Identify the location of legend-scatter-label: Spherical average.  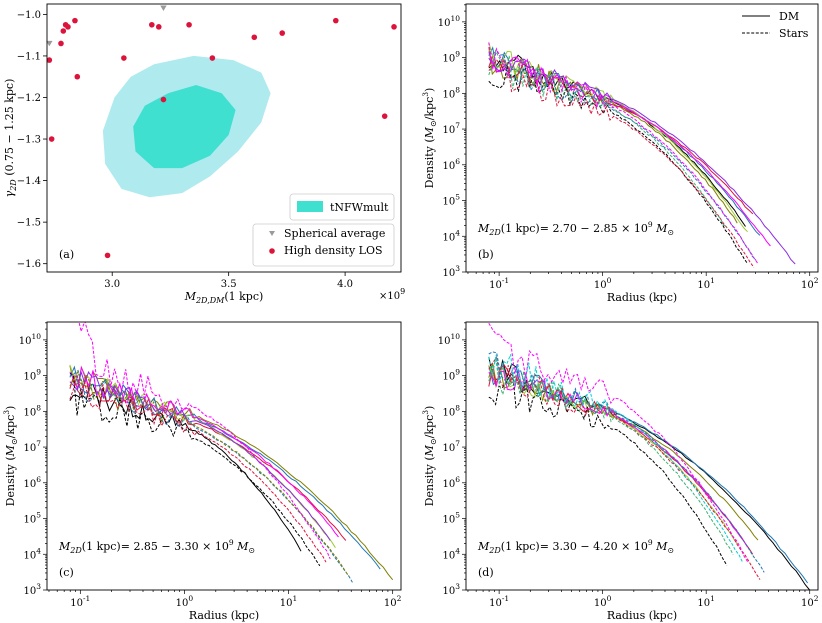
(334, 233).